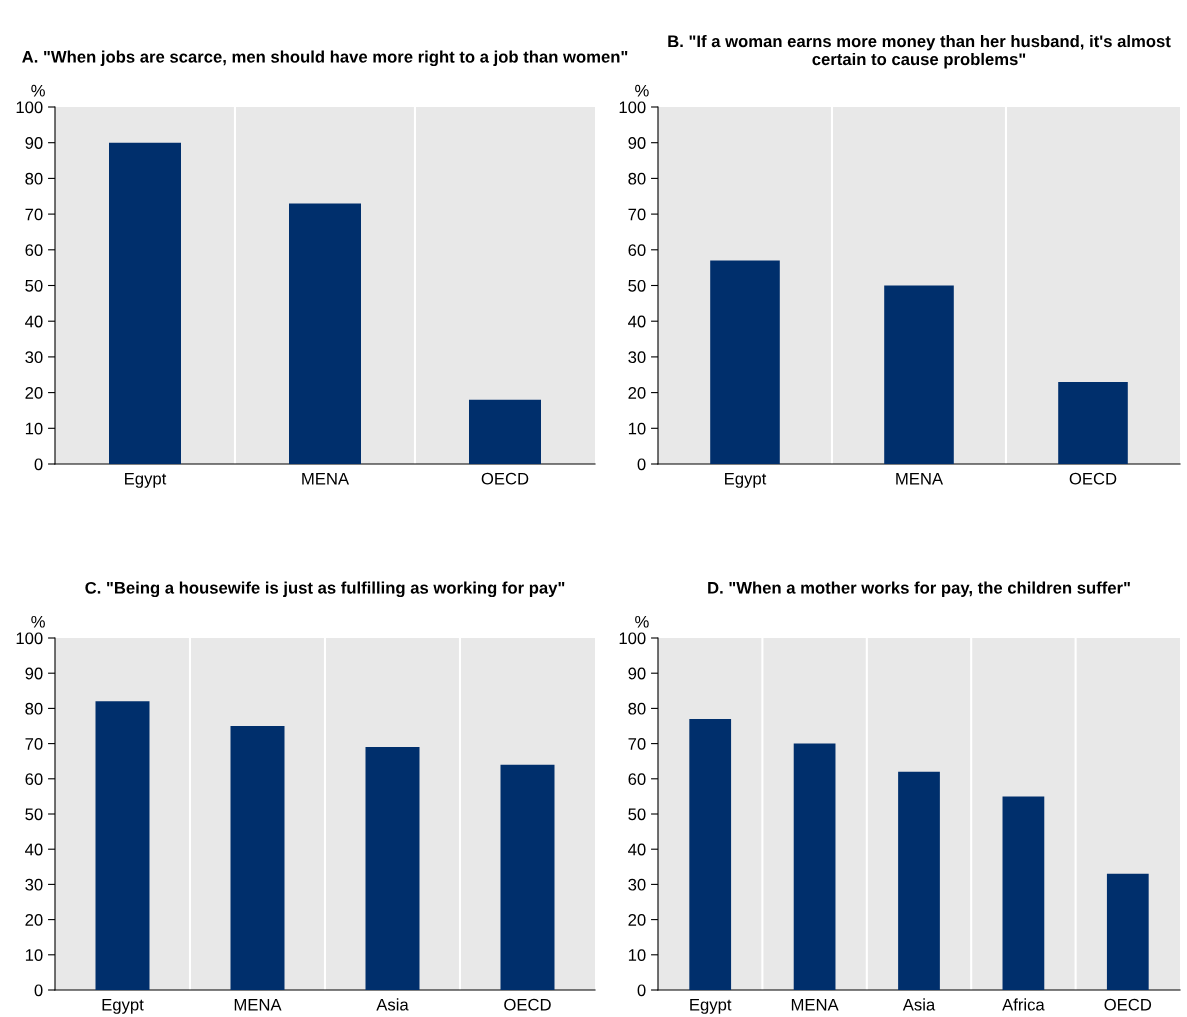 The image size is (1187, 1017). Describe the element at coordinates (1023, 1004) in the screenshot. I see `x-tick-label: Africa` at that location.